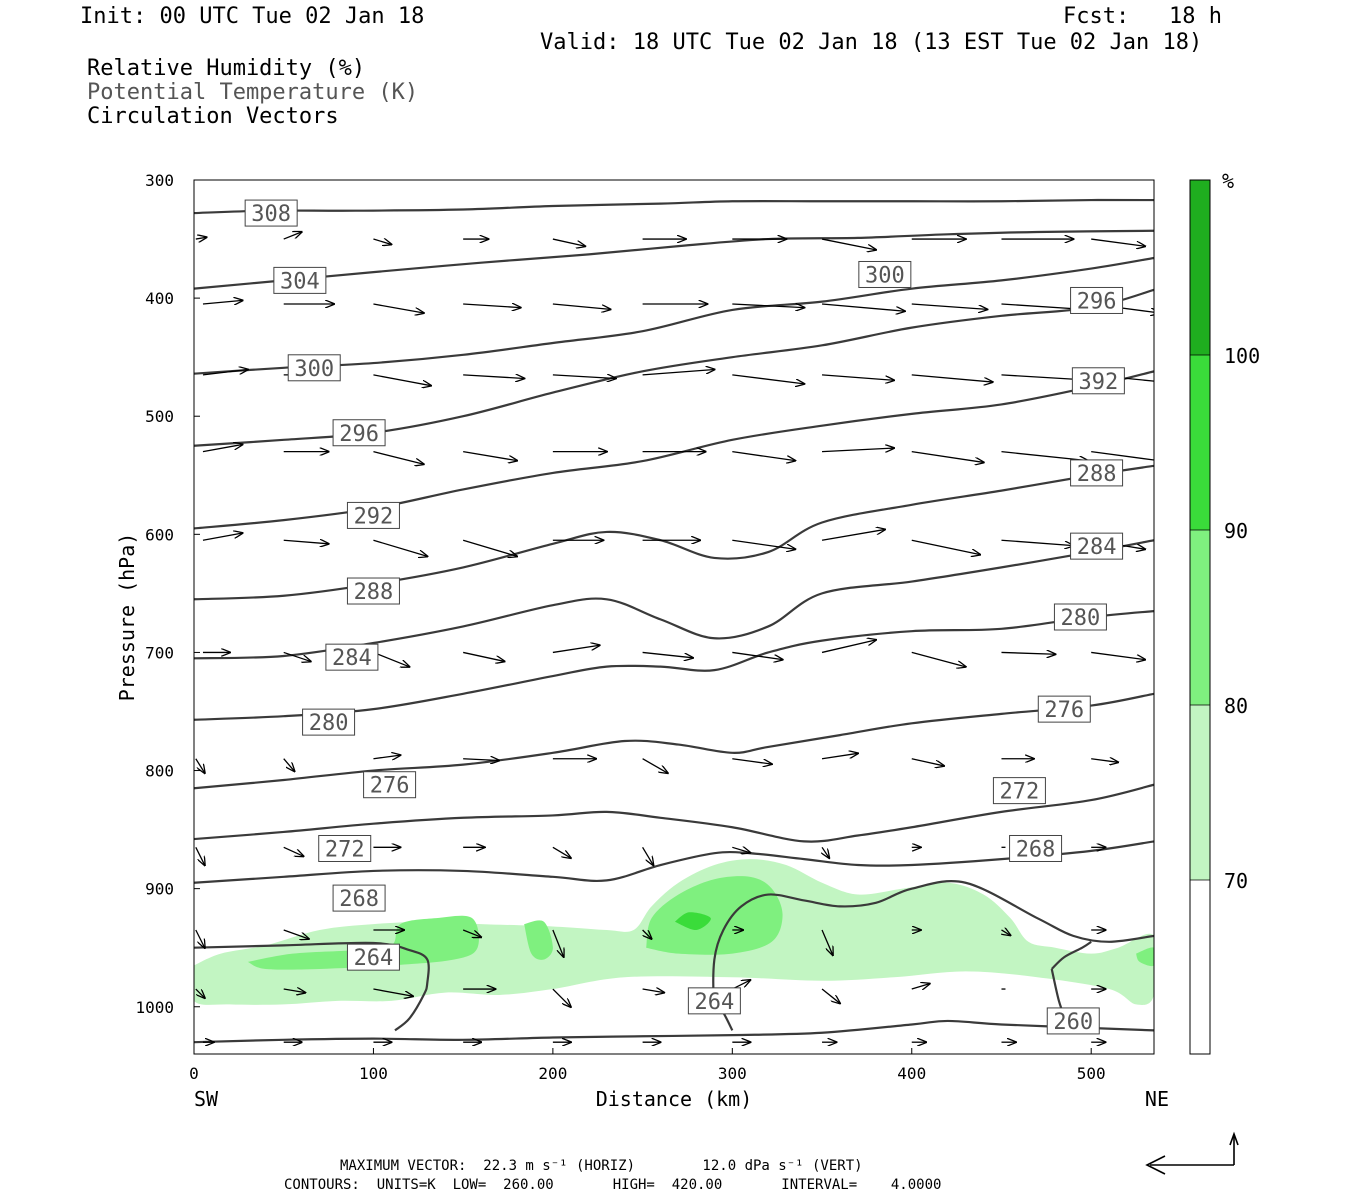  Describe the element at coordinates (253, 92) in the screenshot. I see `field-theta: Potential Temperature (K)` at that location.